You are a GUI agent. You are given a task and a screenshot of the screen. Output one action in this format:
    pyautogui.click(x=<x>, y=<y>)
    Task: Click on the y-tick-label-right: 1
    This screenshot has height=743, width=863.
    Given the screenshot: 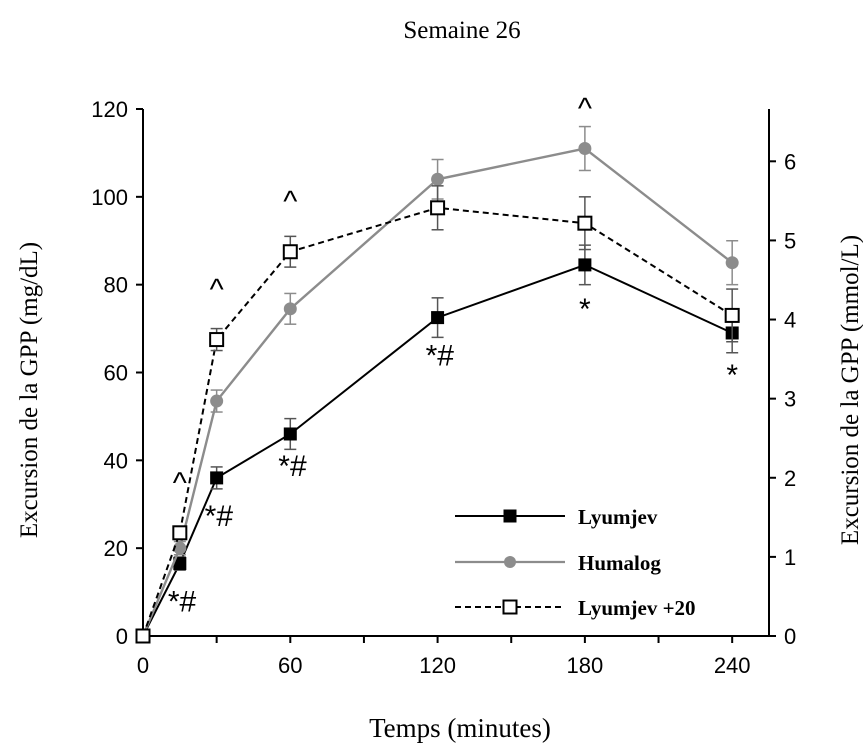 What is the action you would take?
    pyautogui.click(x=790, y=557)
    